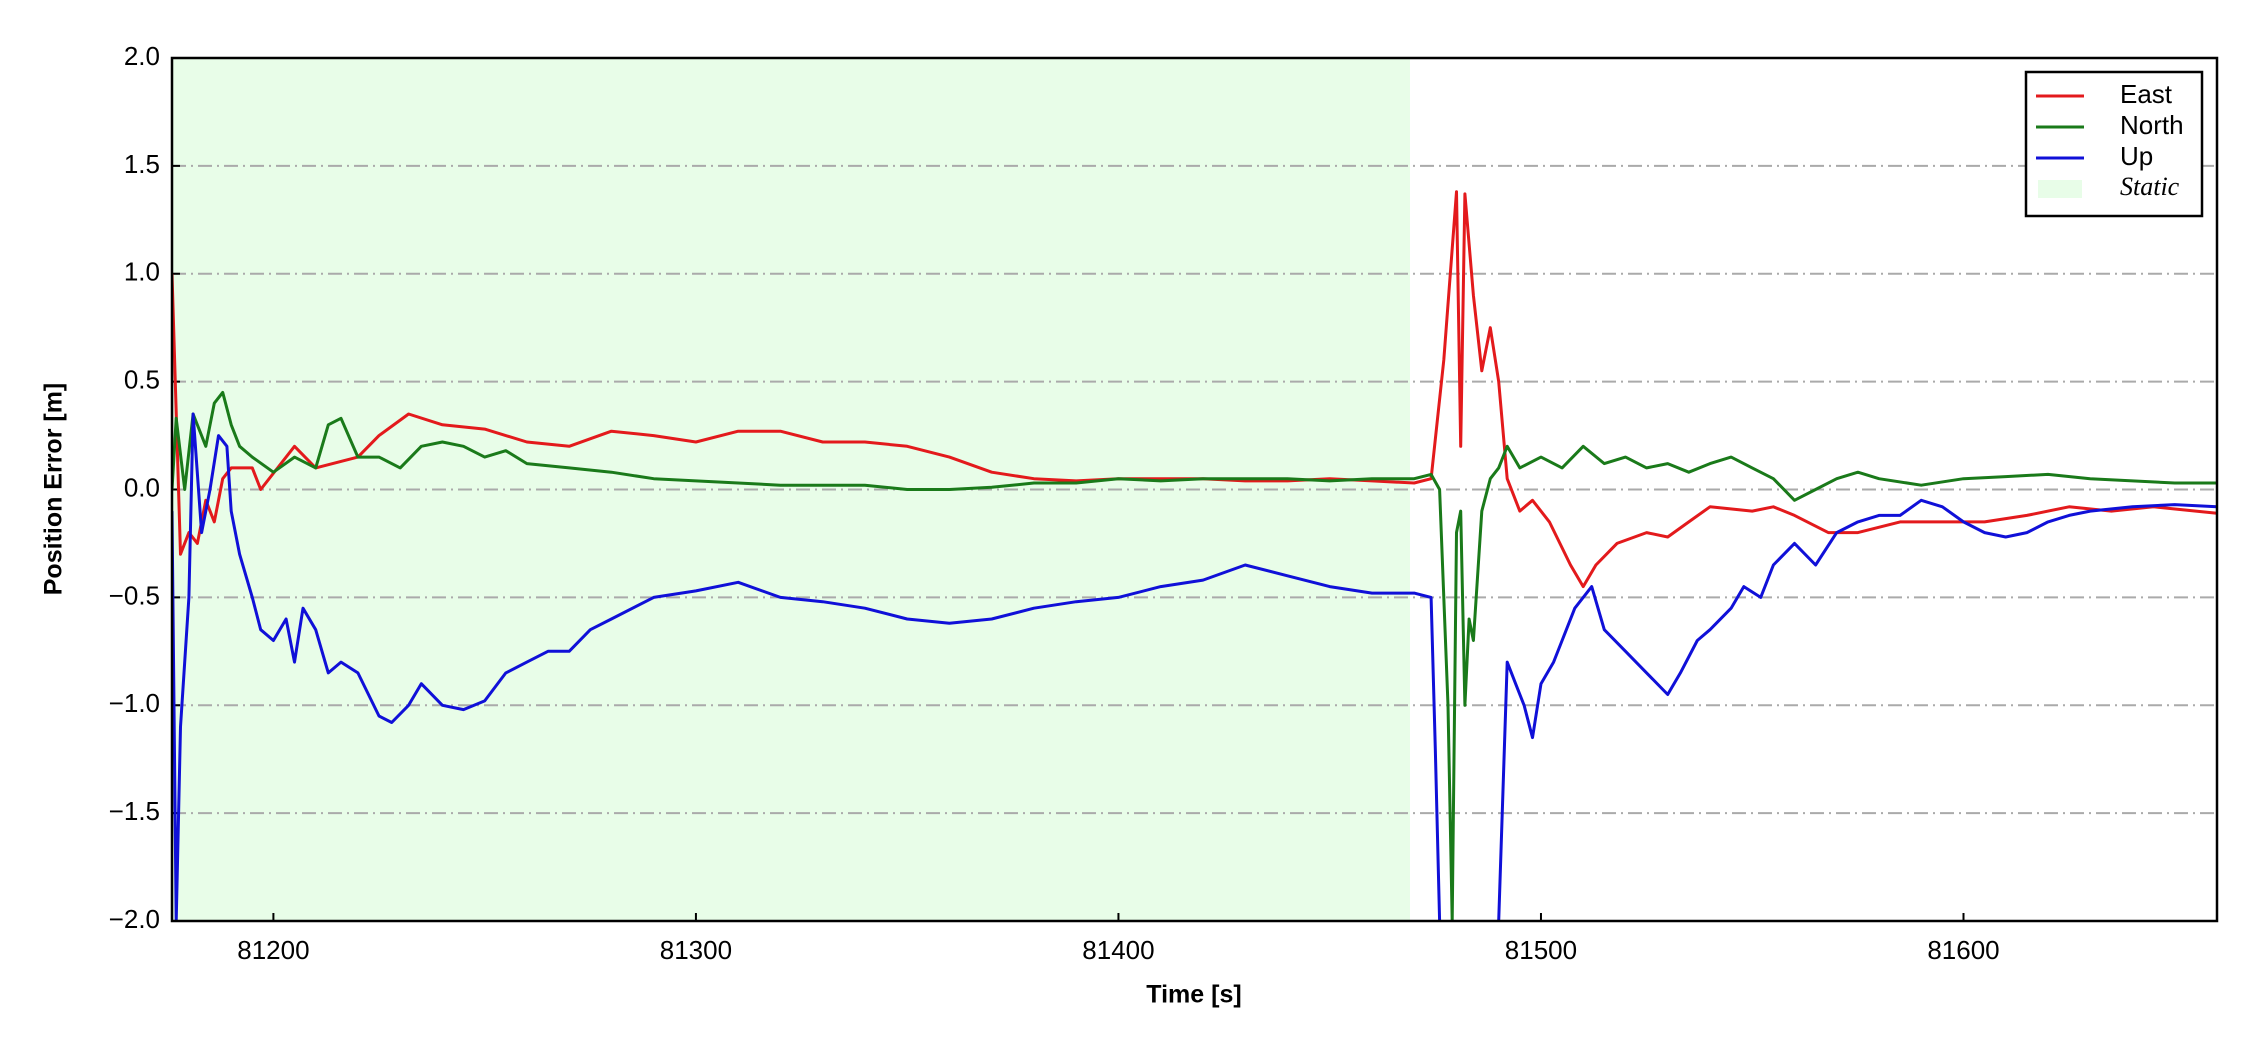  What do you see at coordinates (2136, 156) in the screenshot?
I see `legend-label: Up` at bounding box center [2136, 156].